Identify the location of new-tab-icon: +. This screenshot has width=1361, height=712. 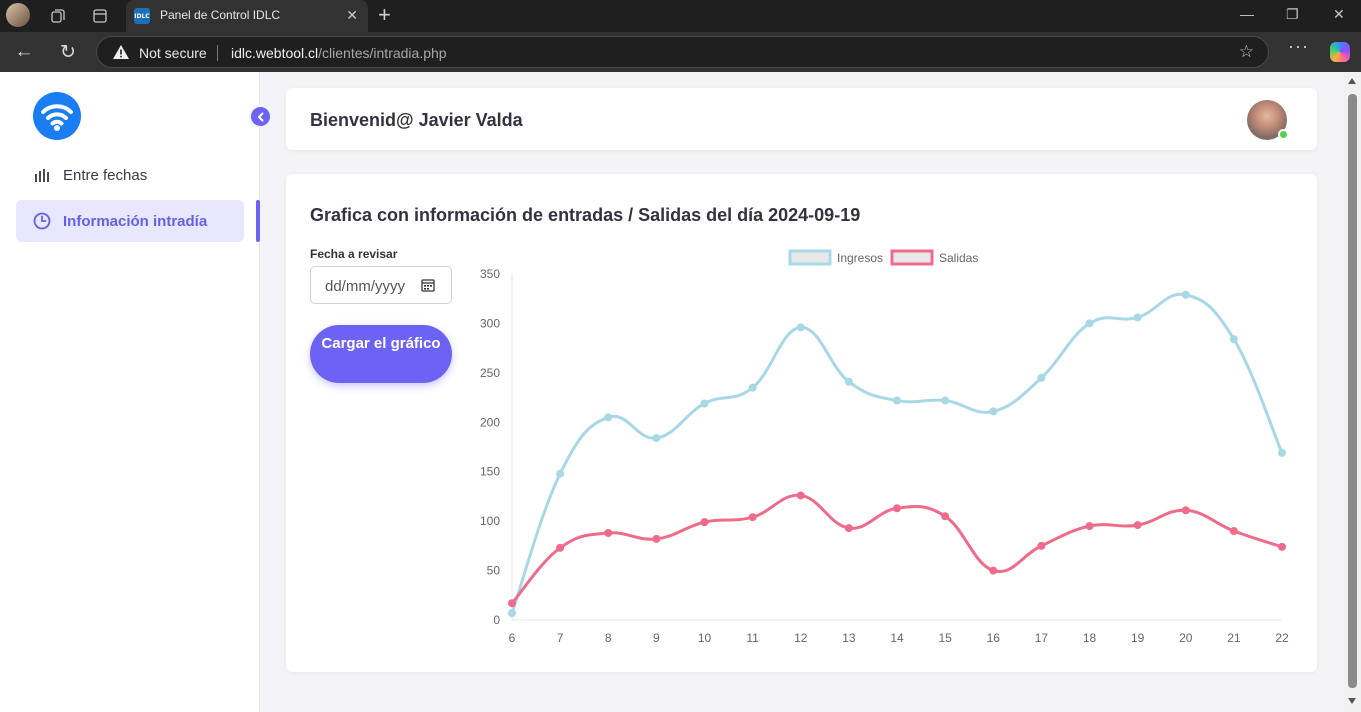
(384, 14).